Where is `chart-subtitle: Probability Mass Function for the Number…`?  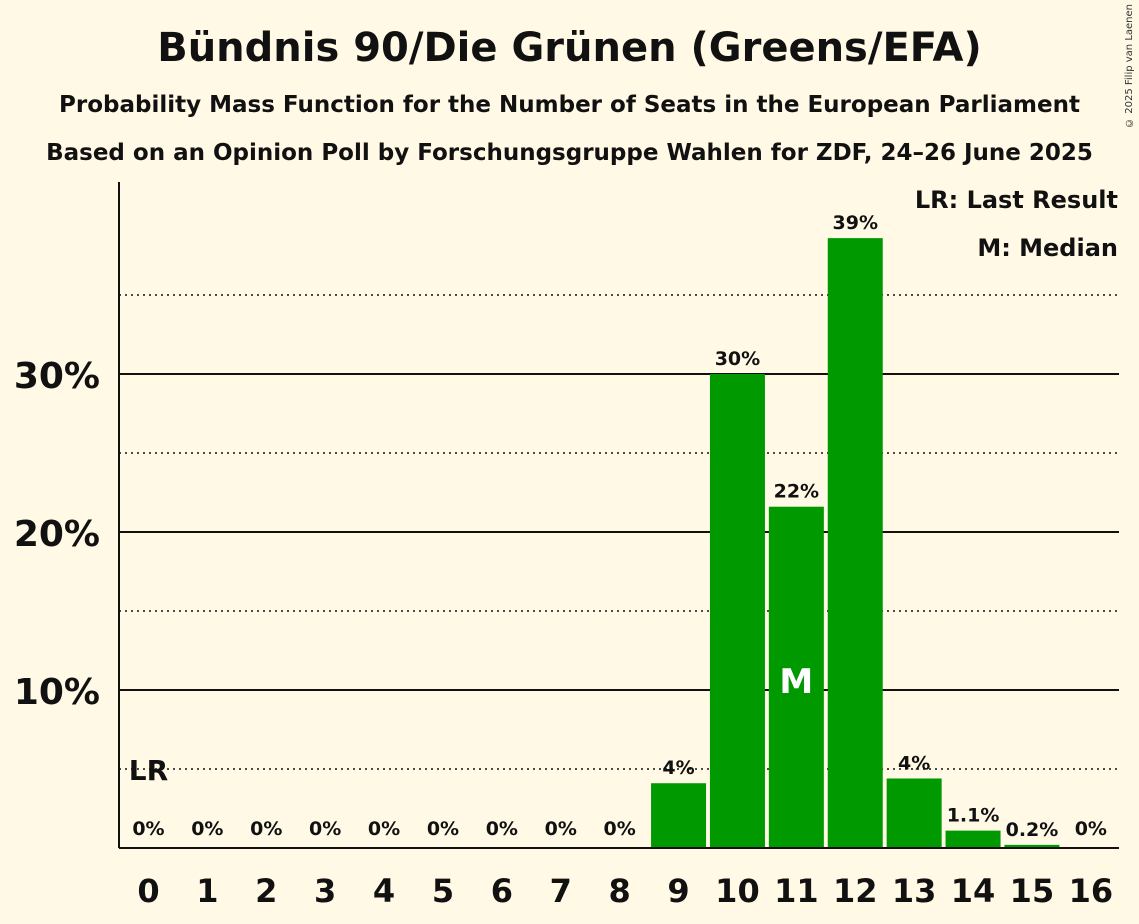 chart-subtitle: Probability Mass Function for the Number… is located at coordinates (569, 105).